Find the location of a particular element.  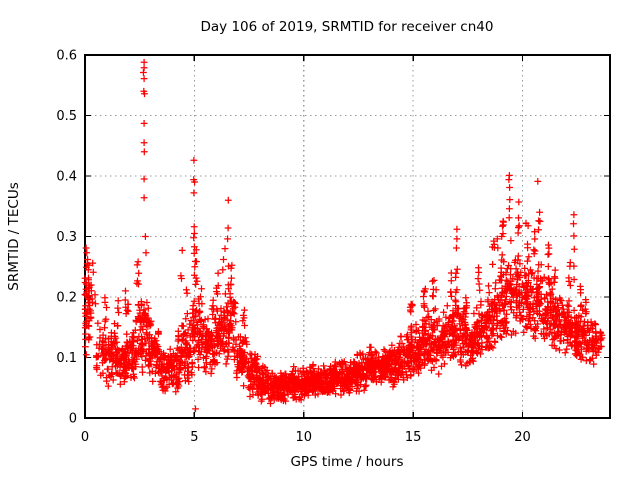

y-tick-label: 0.2 is located at coordinates (66, 298).